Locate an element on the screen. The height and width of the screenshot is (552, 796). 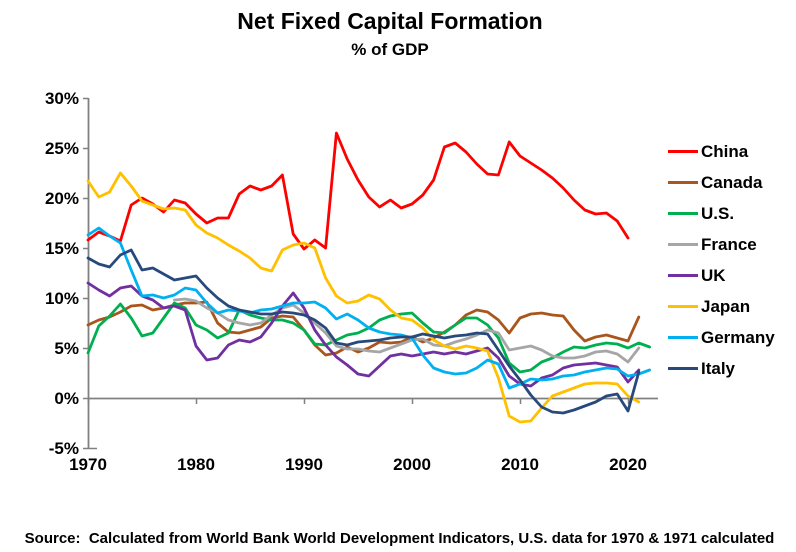
legend-item-china: China is located at coordinates (721, 151).